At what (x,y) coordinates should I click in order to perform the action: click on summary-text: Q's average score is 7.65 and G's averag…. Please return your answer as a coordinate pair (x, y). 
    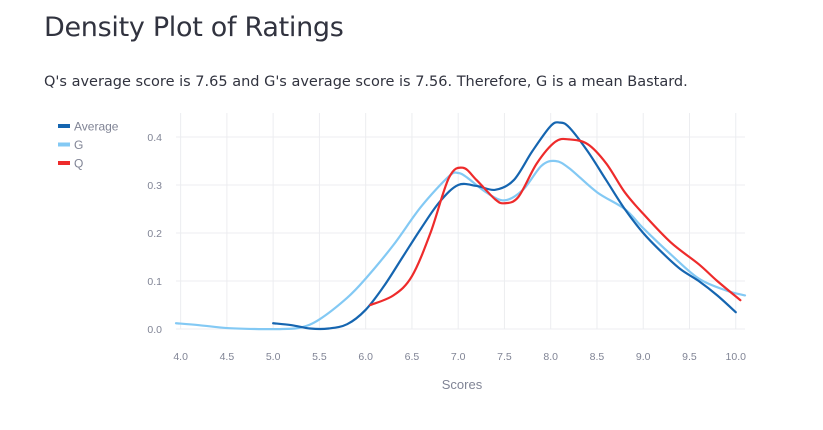
    Looking at the image, I should click on (366, 82).